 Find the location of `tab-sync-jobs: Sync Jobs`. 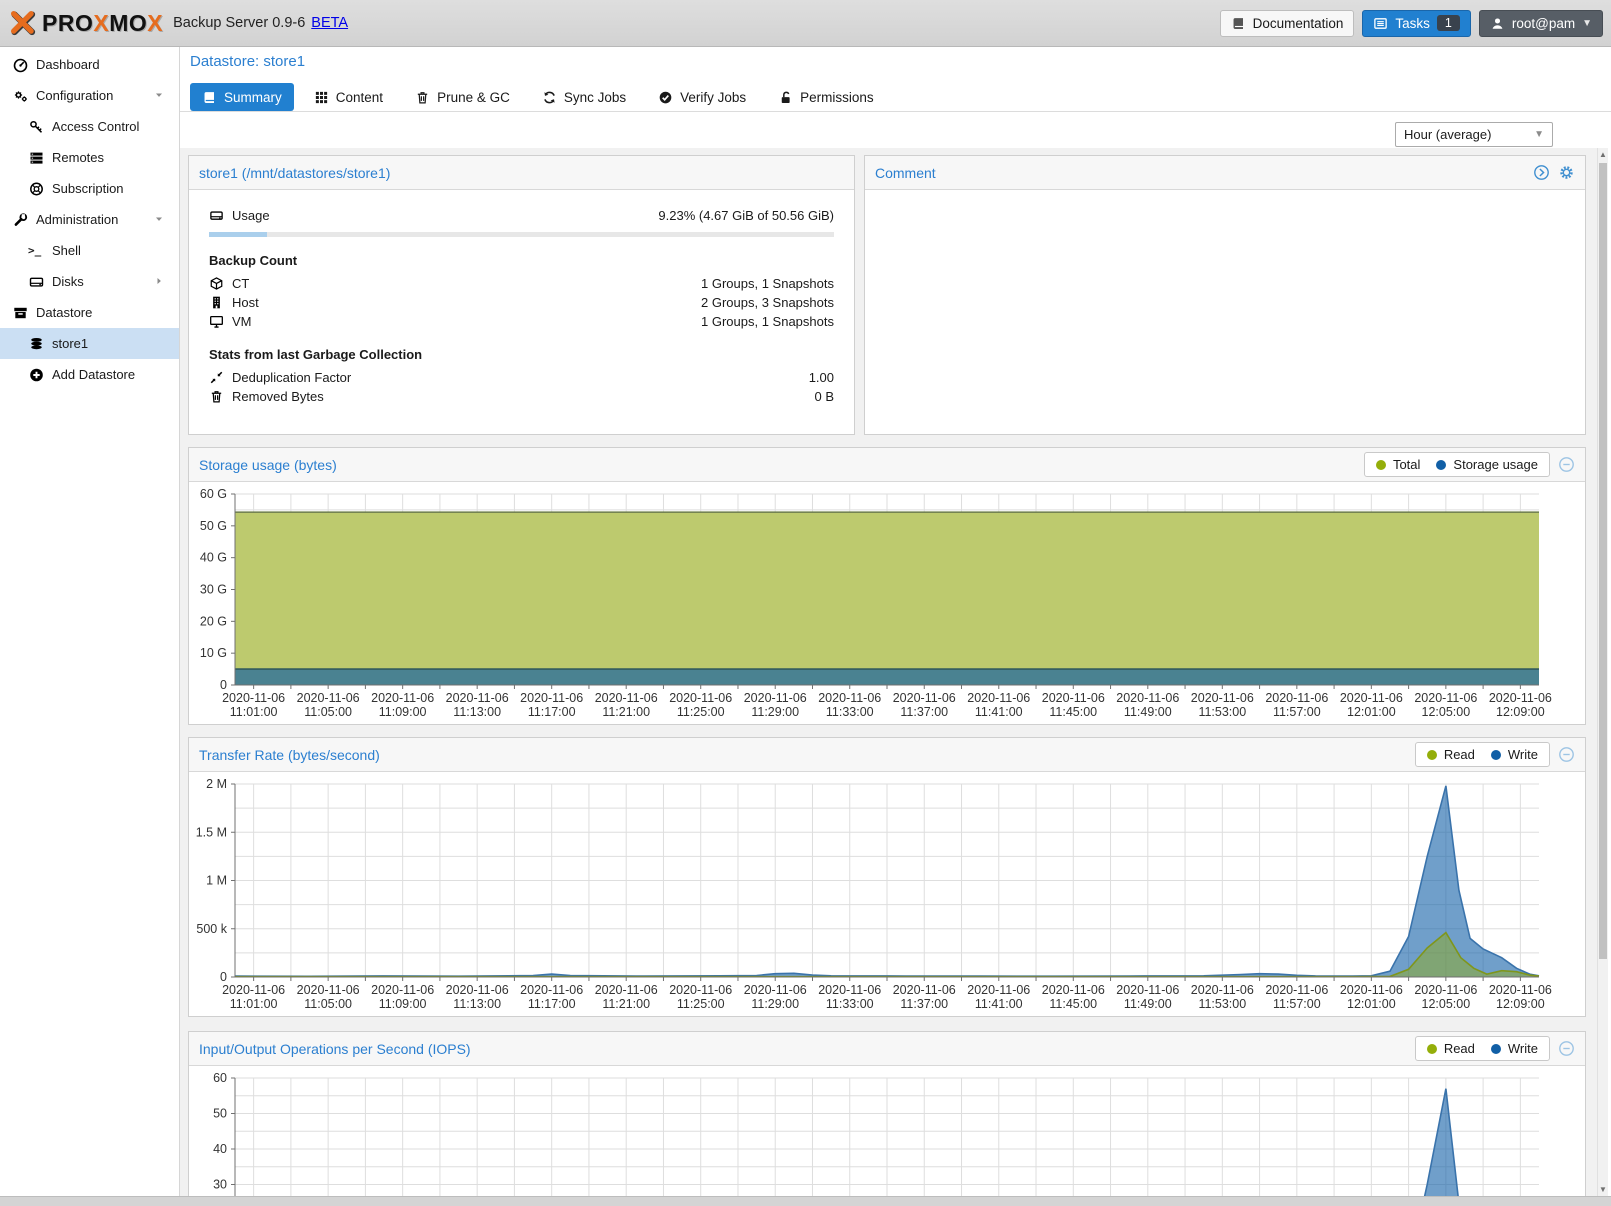

tab-sync-jobs: Sync Jobs is located at coordinates (584, 97).